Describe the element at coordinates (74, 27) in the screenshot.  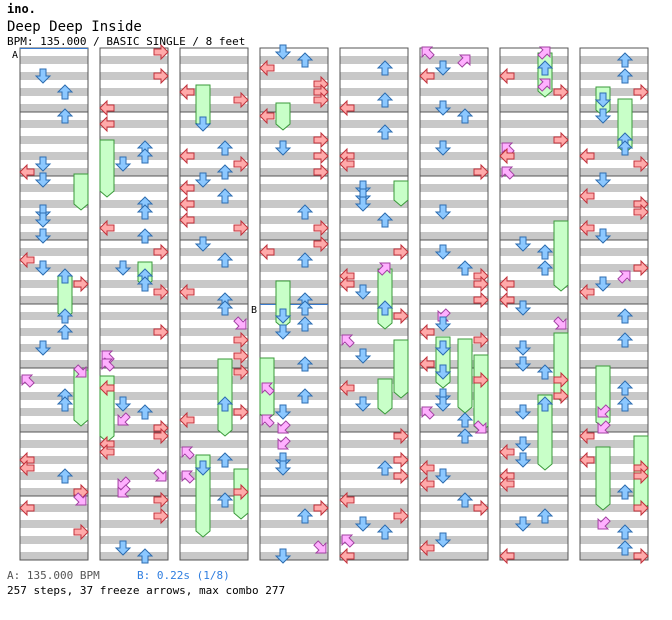
I see `song-title: Deep Deep Inside` at that location.